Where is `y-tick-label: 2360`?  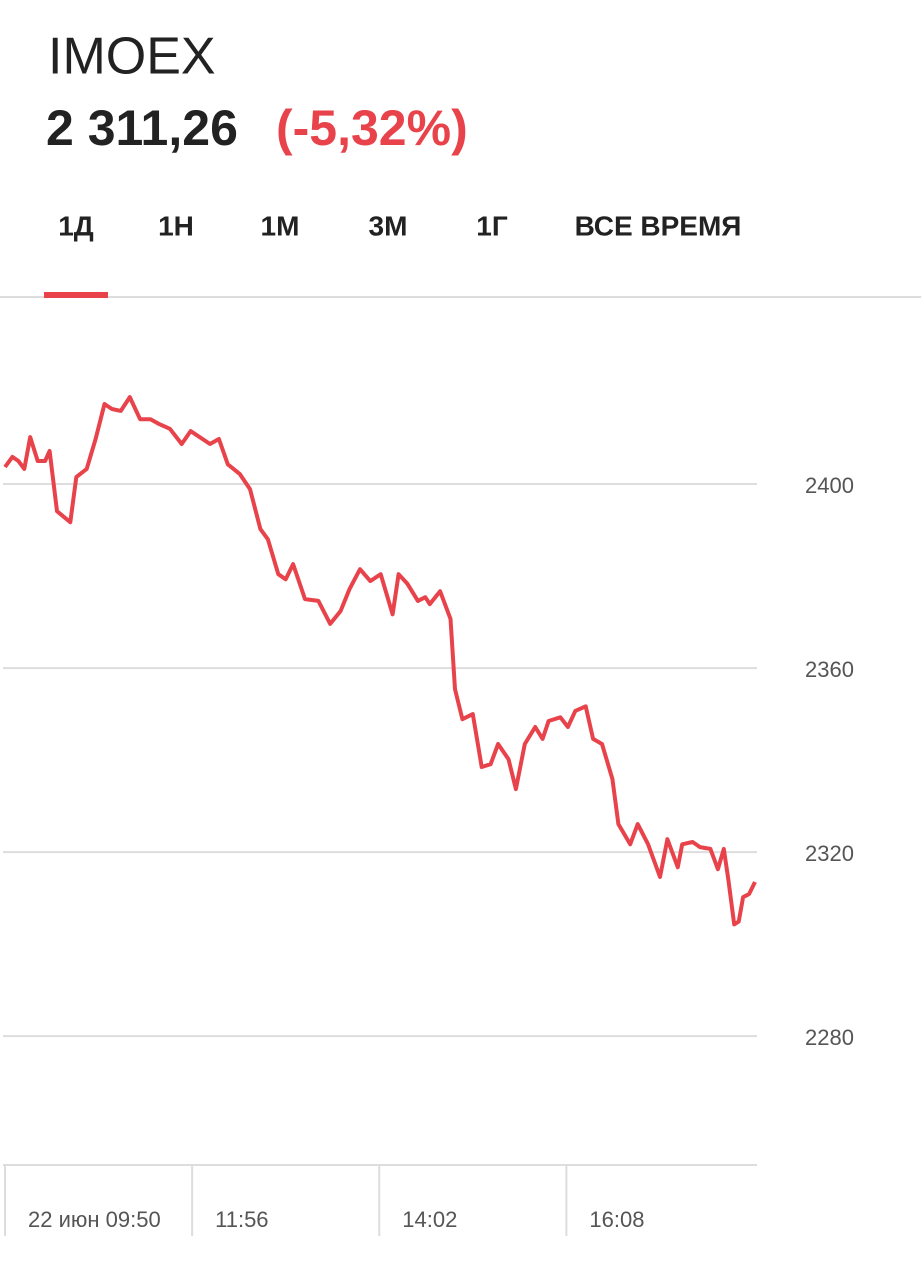
y-tick-label: 2360 is located at coordinates (829, 669).